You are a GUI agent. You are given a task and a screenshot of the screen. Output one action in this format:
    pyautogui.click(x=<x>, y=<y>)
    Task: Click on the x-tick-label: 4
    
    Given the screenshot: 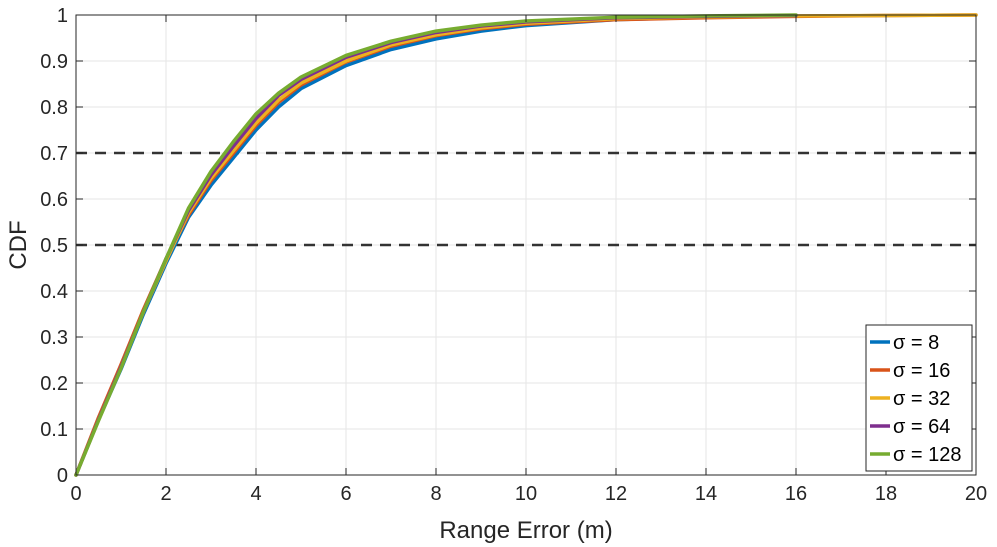 What is the action you would take?
    pyautogui.click(x=255, y=494)
    